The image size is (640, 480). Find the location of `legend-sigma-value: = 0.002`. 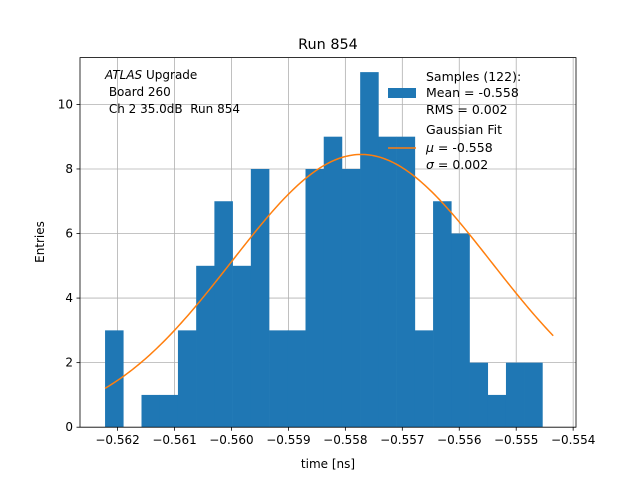

legend-sigma-value: = 0.002 is located at coordinates (461, 164).